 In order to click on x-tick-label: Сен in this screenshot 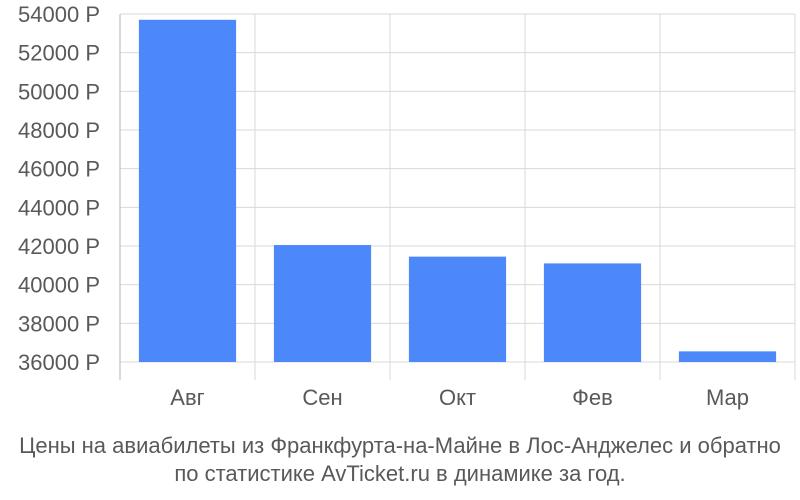, I will do `click(322, 397)`.